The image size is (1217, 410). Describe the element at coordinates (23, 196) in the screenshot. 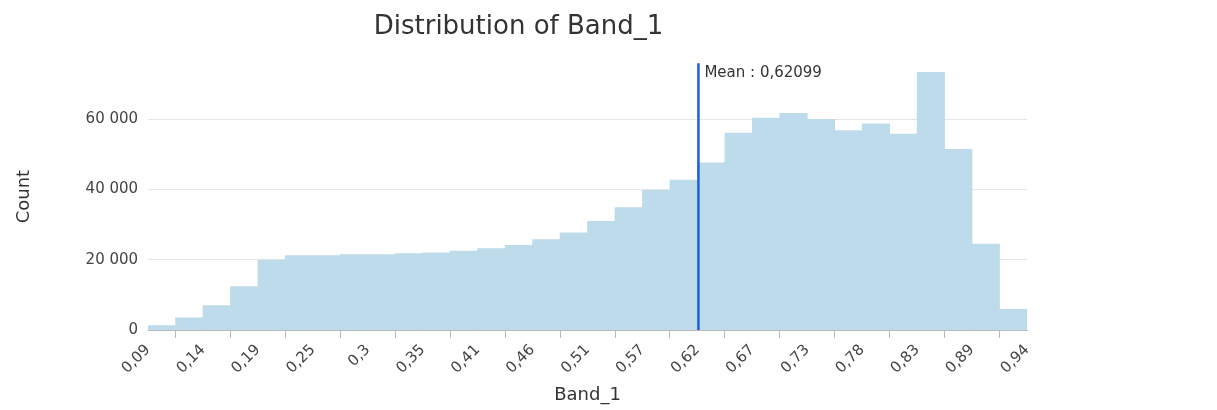

I see `y-axis-title: Count` at that location.